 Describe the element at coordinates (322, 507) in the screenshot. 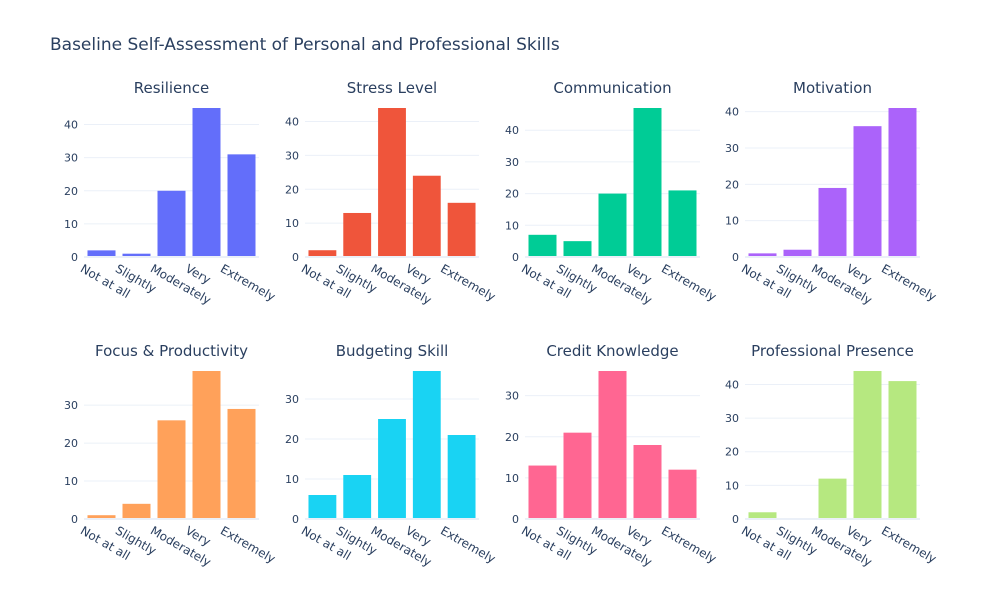

I see `bar-budgeting-skill-not-at-all` at that location.